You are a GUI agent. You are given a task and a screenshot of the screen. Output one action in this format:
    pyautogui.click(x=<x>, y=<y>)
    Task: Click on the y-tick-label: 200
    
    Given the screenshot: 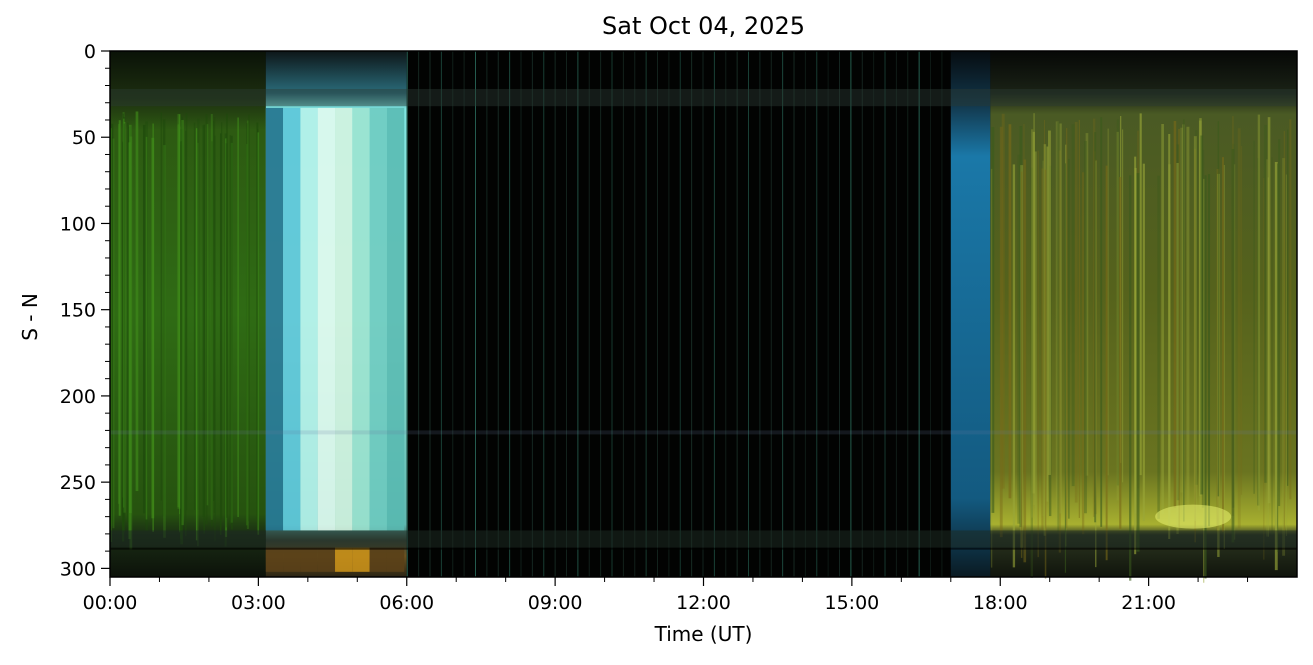 What is the action you would take?
    pyautogui.click(x=78, y=397)
    